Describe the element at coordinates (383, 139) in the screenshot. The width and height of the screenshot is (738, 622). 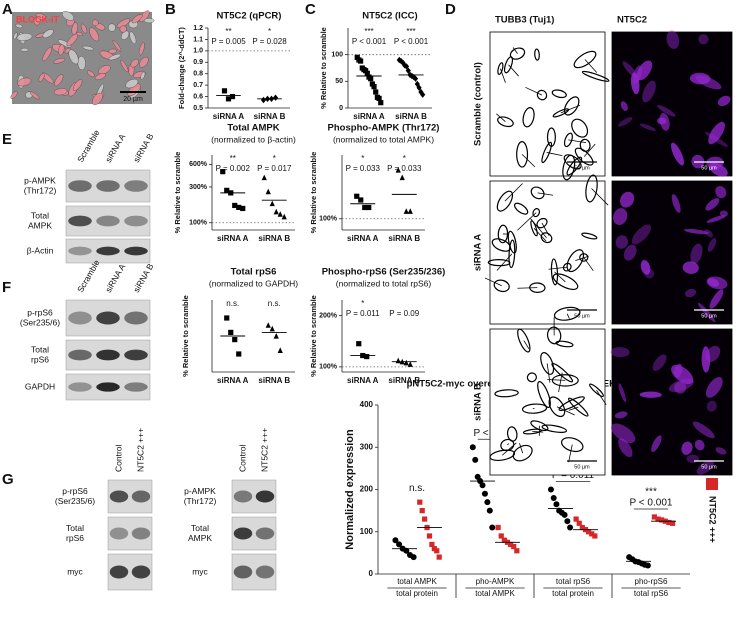
I see `plot-subtitle: (normalized to total AMPK)` at that location.